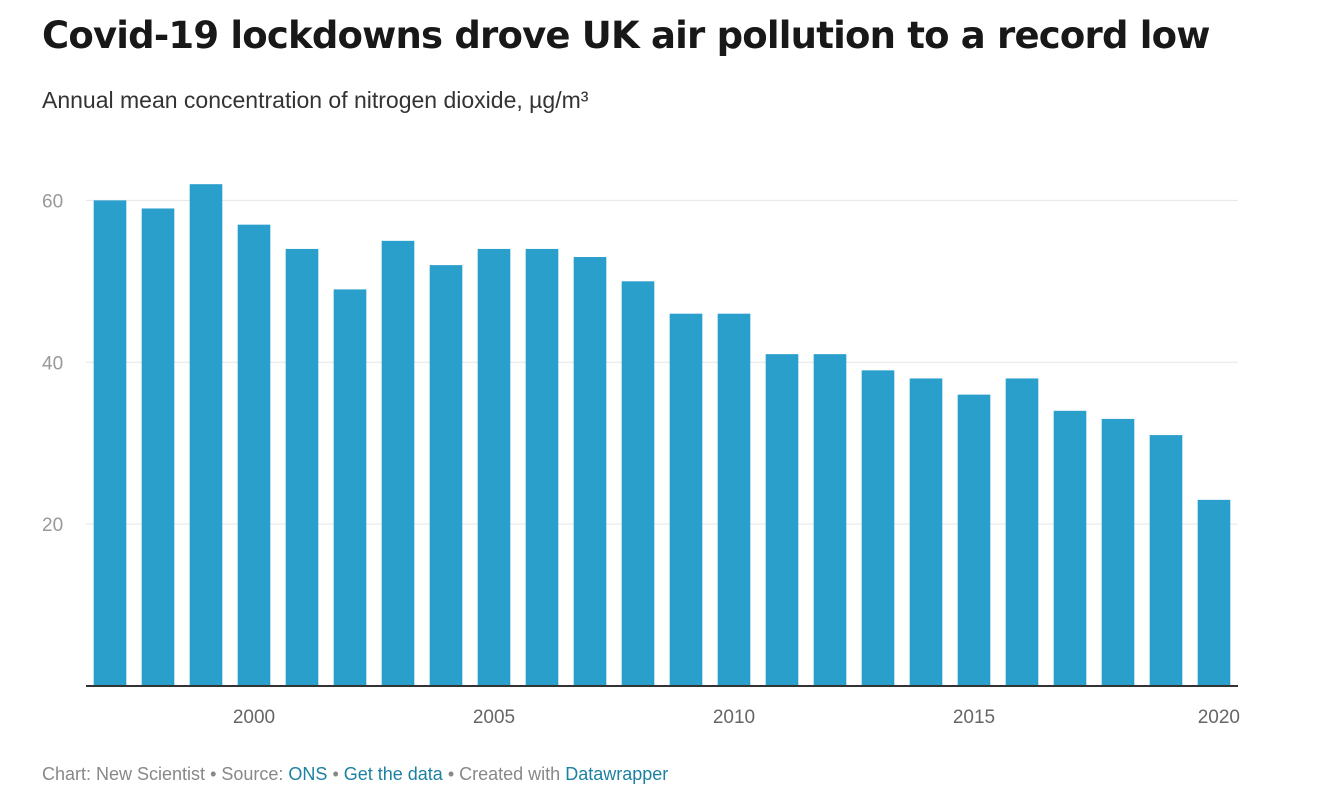  What do you see at coordinates (446, 475) in the screenshot?
I see `bar-2004` at bounding box center [446, 475].